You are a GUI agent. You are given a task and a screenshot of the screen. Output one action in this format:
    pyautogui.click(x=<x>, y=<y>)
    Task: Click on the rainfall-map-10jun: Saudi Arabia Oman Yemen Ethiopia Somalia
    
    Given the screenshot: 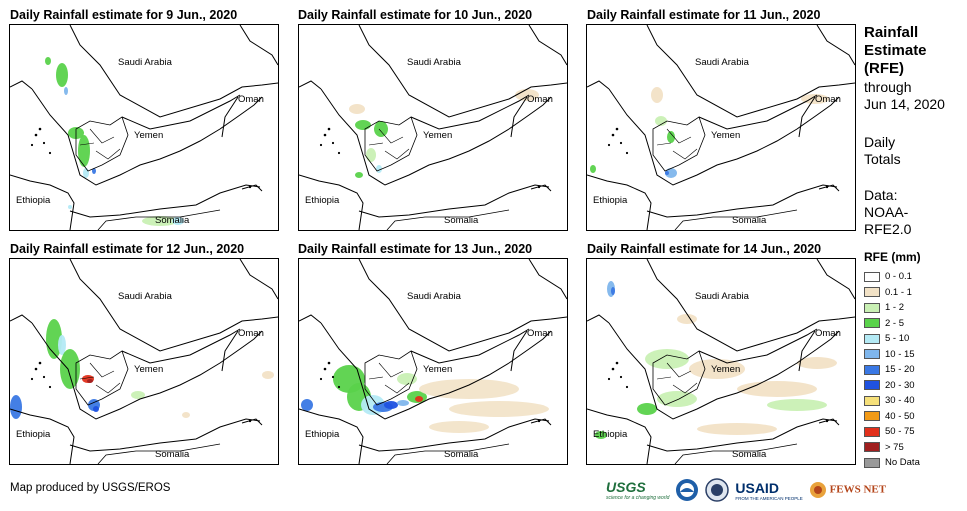 What is the action you would take?
    pyautogui.click(x=433, y=127)
    